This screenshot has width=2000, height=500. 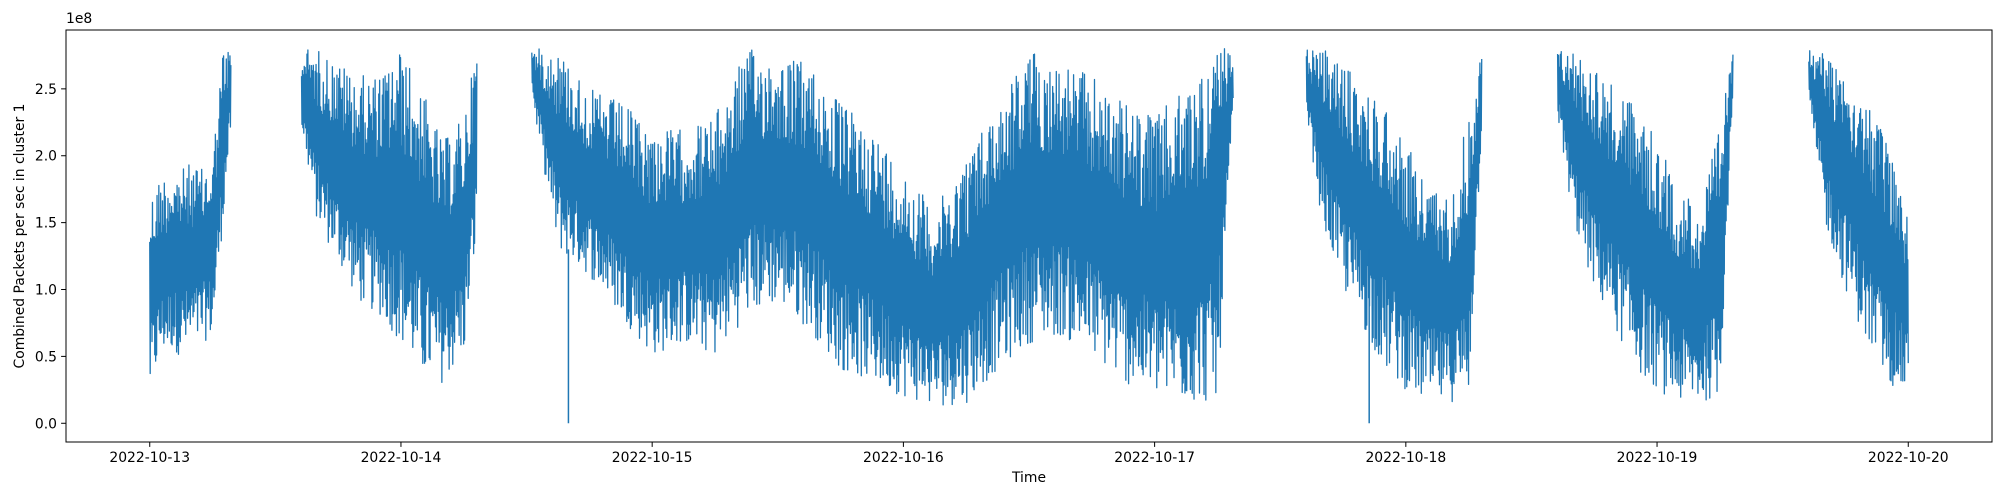 What do you see at coordinates (401, 458) in the screenshot?
I see `x-tick-label: 2022-10-14` at bounding box center [401, 458].